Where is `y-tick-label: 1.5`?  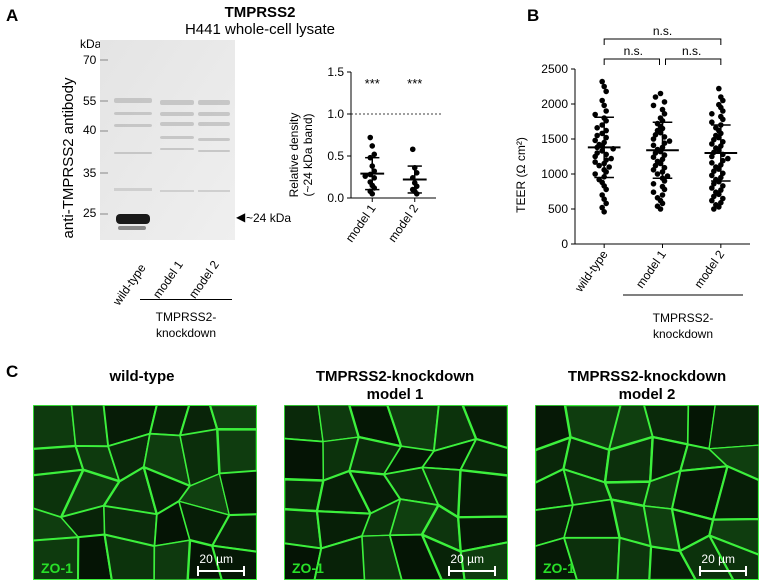 y-tick-label: 1.5 is located at coordinates (335, 72).